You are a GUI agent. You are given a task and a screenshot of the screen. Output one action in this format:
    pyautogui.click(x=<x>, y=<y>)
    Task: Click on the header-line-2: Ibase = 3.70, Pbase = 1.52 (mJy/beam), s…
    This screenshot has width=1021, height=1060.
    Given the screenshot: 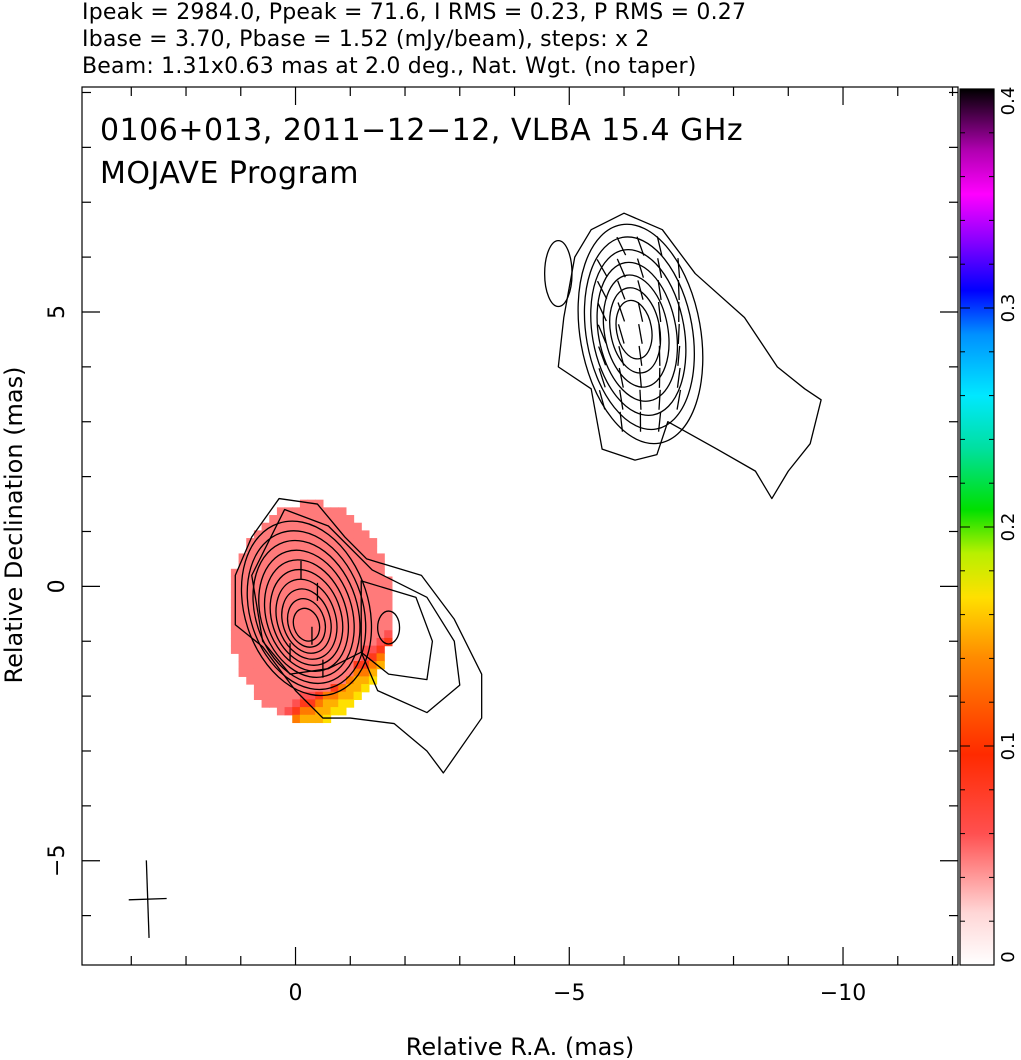 What is the action you would take?
    pyautogui.click(x=366, y=39)
    